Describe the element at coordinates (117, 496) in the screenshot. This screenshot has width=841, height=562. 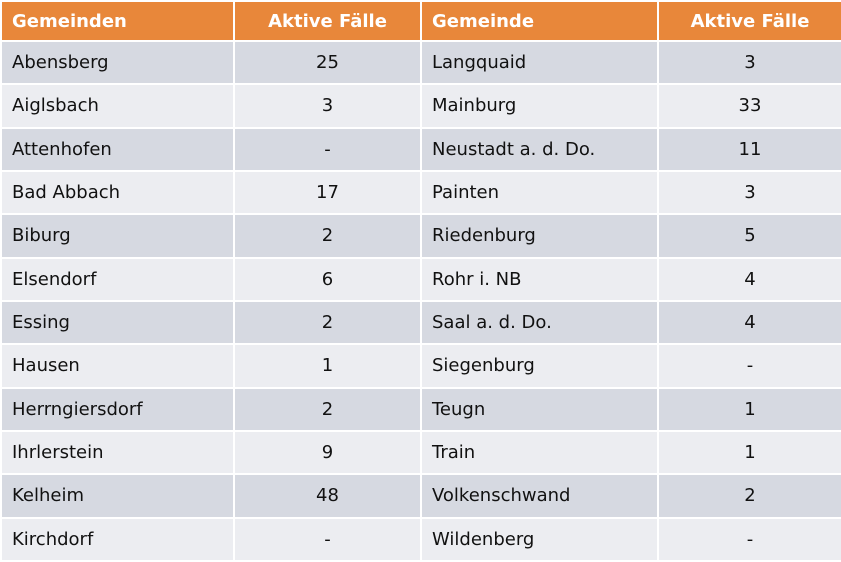
I see `municipality: Kelheim` at that location.